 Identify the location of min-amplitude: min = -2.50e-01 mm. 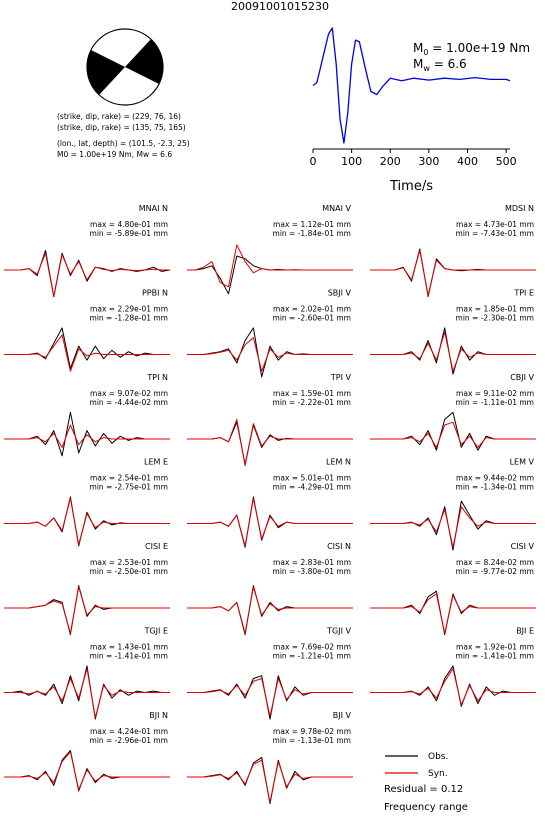
(129, 571).